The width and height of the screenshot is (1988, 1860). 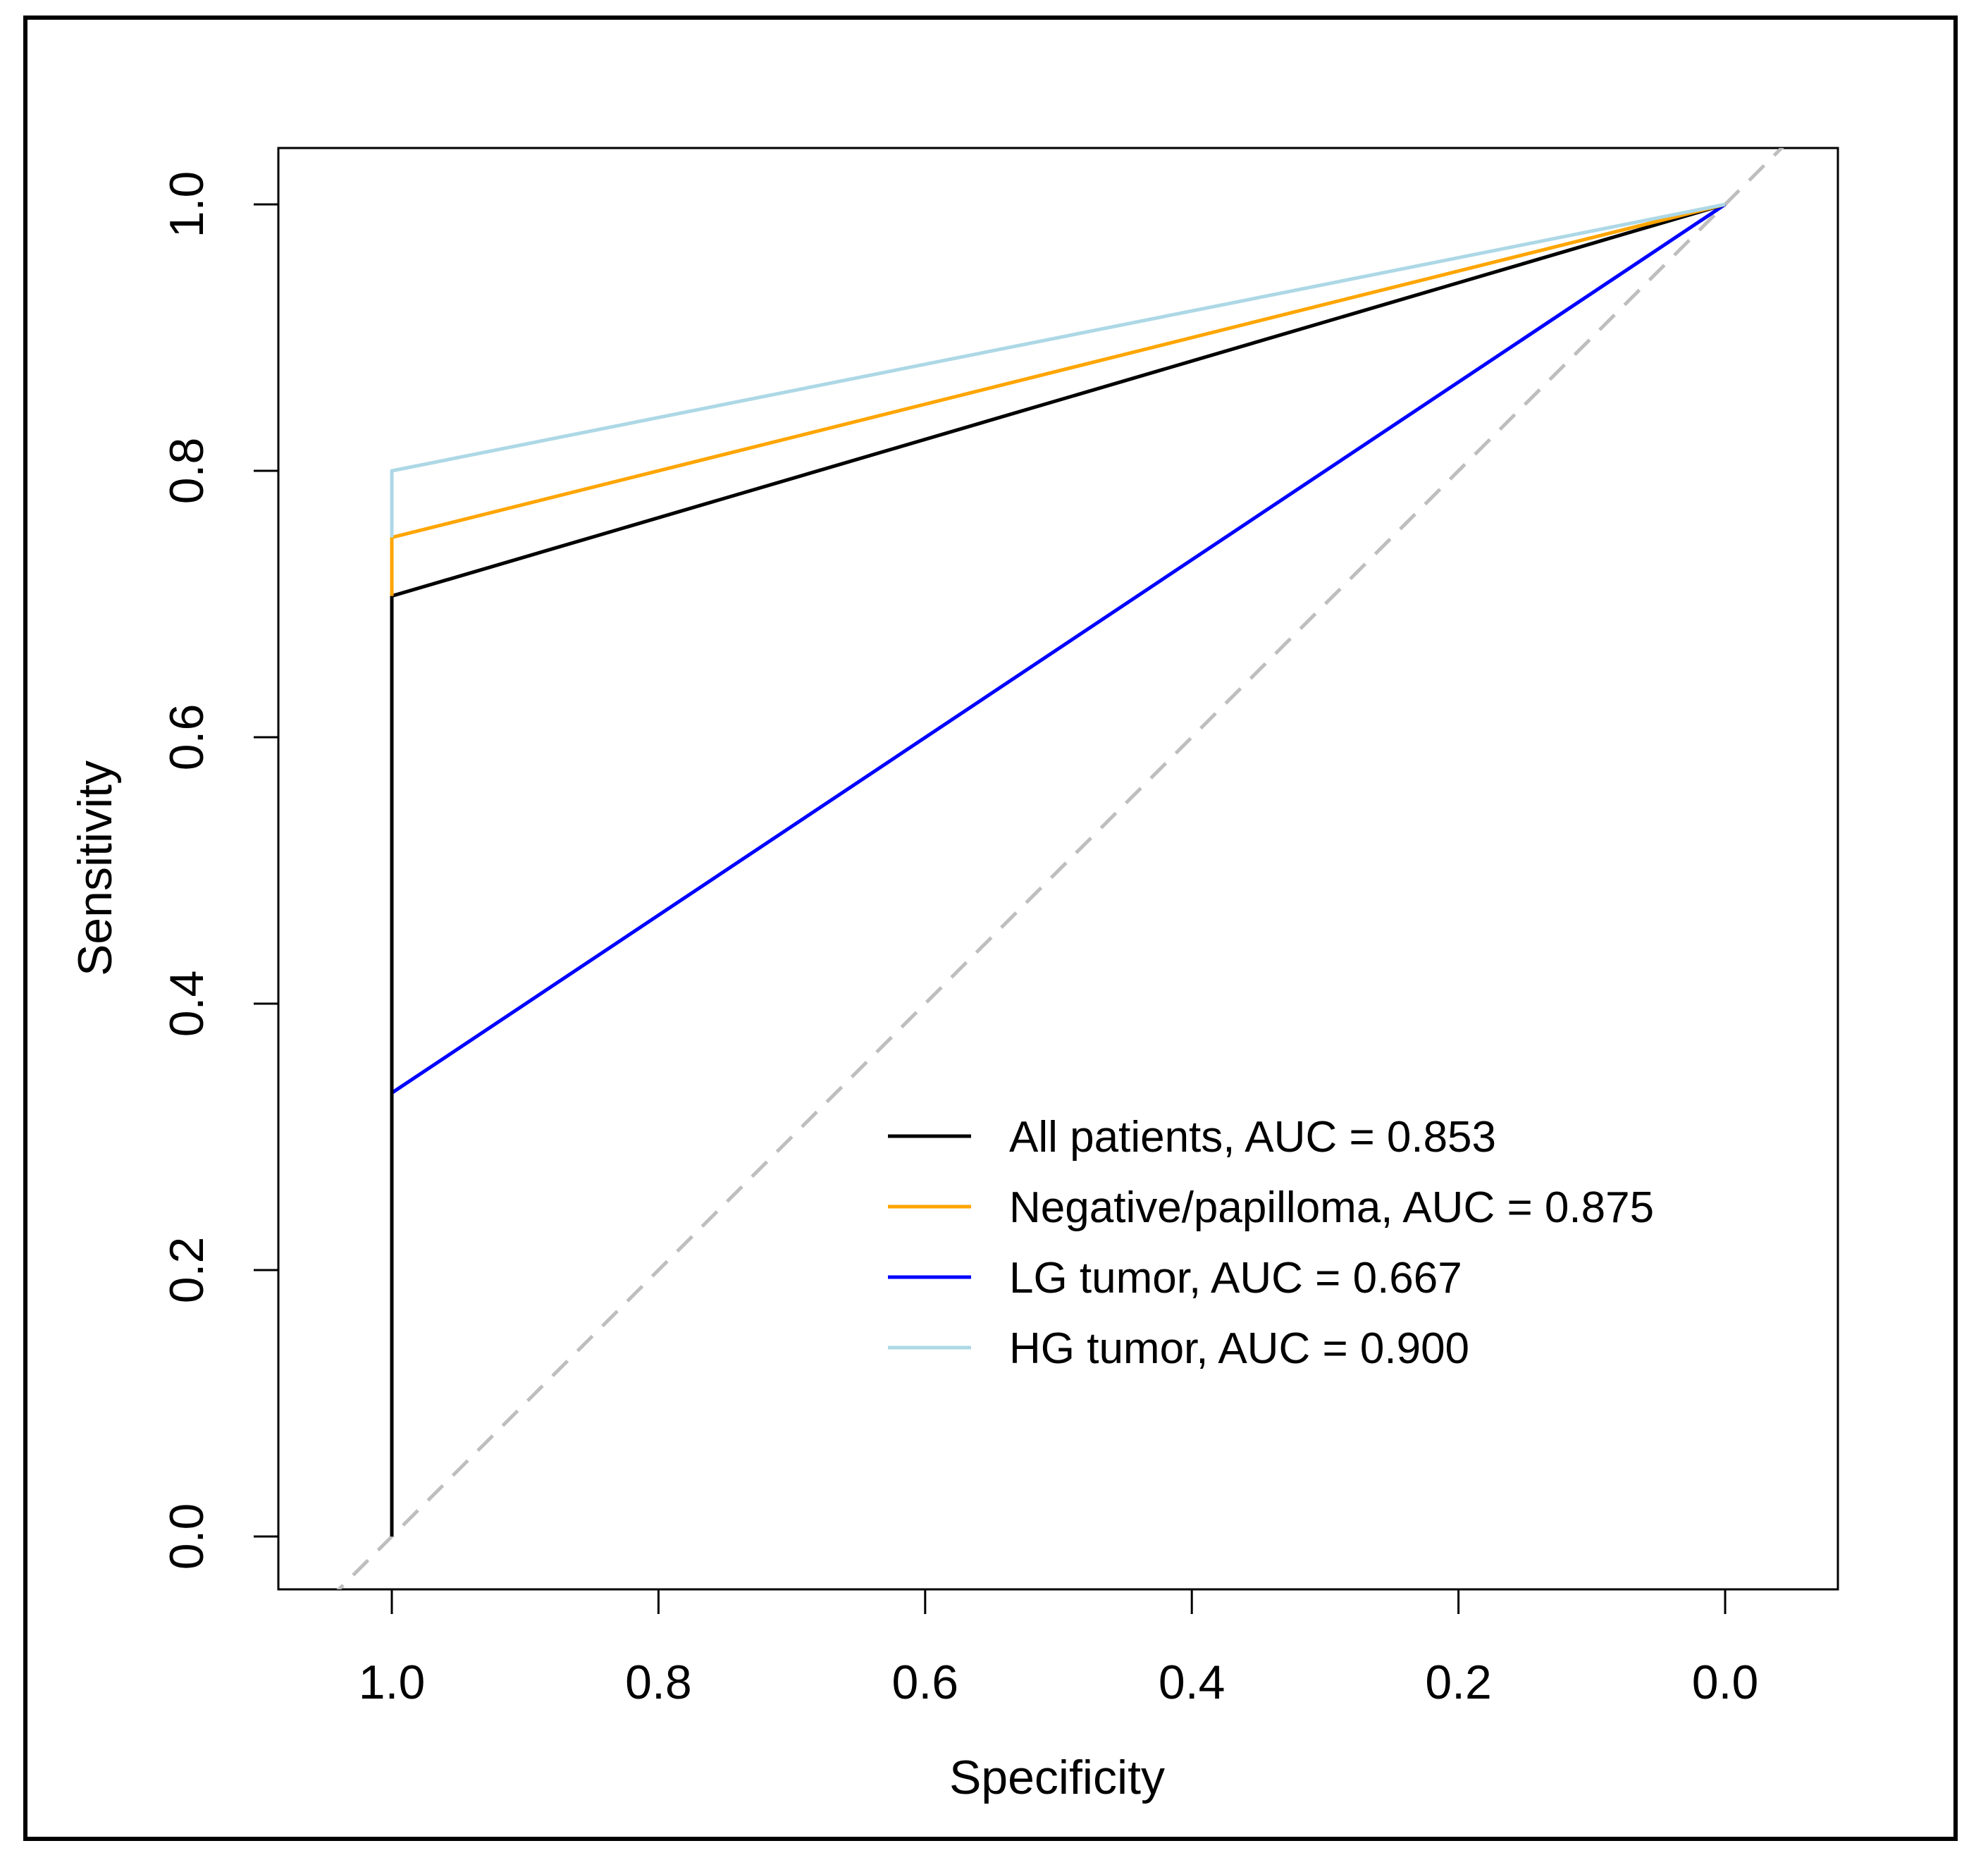 I want to click on x-tick-label: 0.6, so click(x=925, y=1682).